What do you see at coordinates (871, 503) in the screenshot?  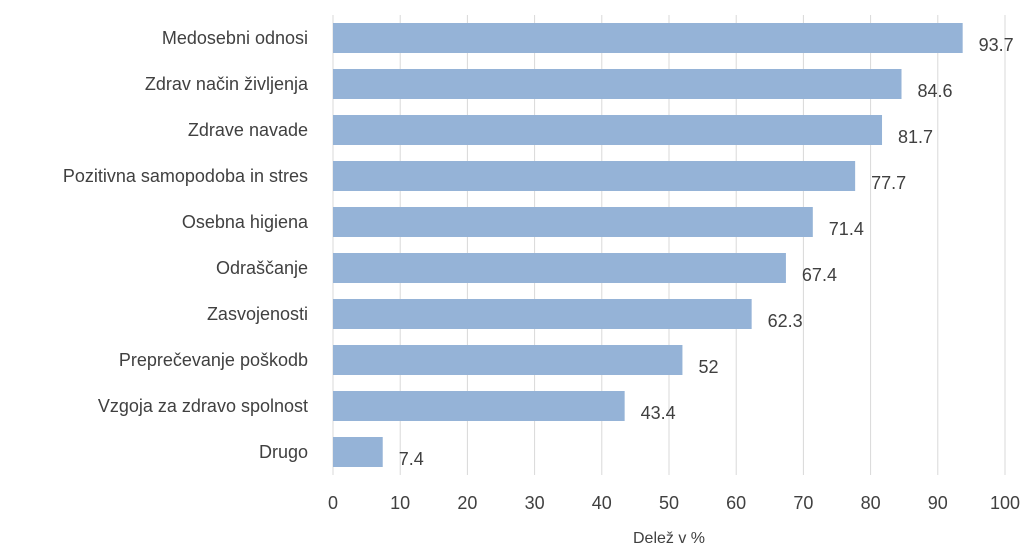 I see `x-tick-label: 80` at bounding box center [871, 503].